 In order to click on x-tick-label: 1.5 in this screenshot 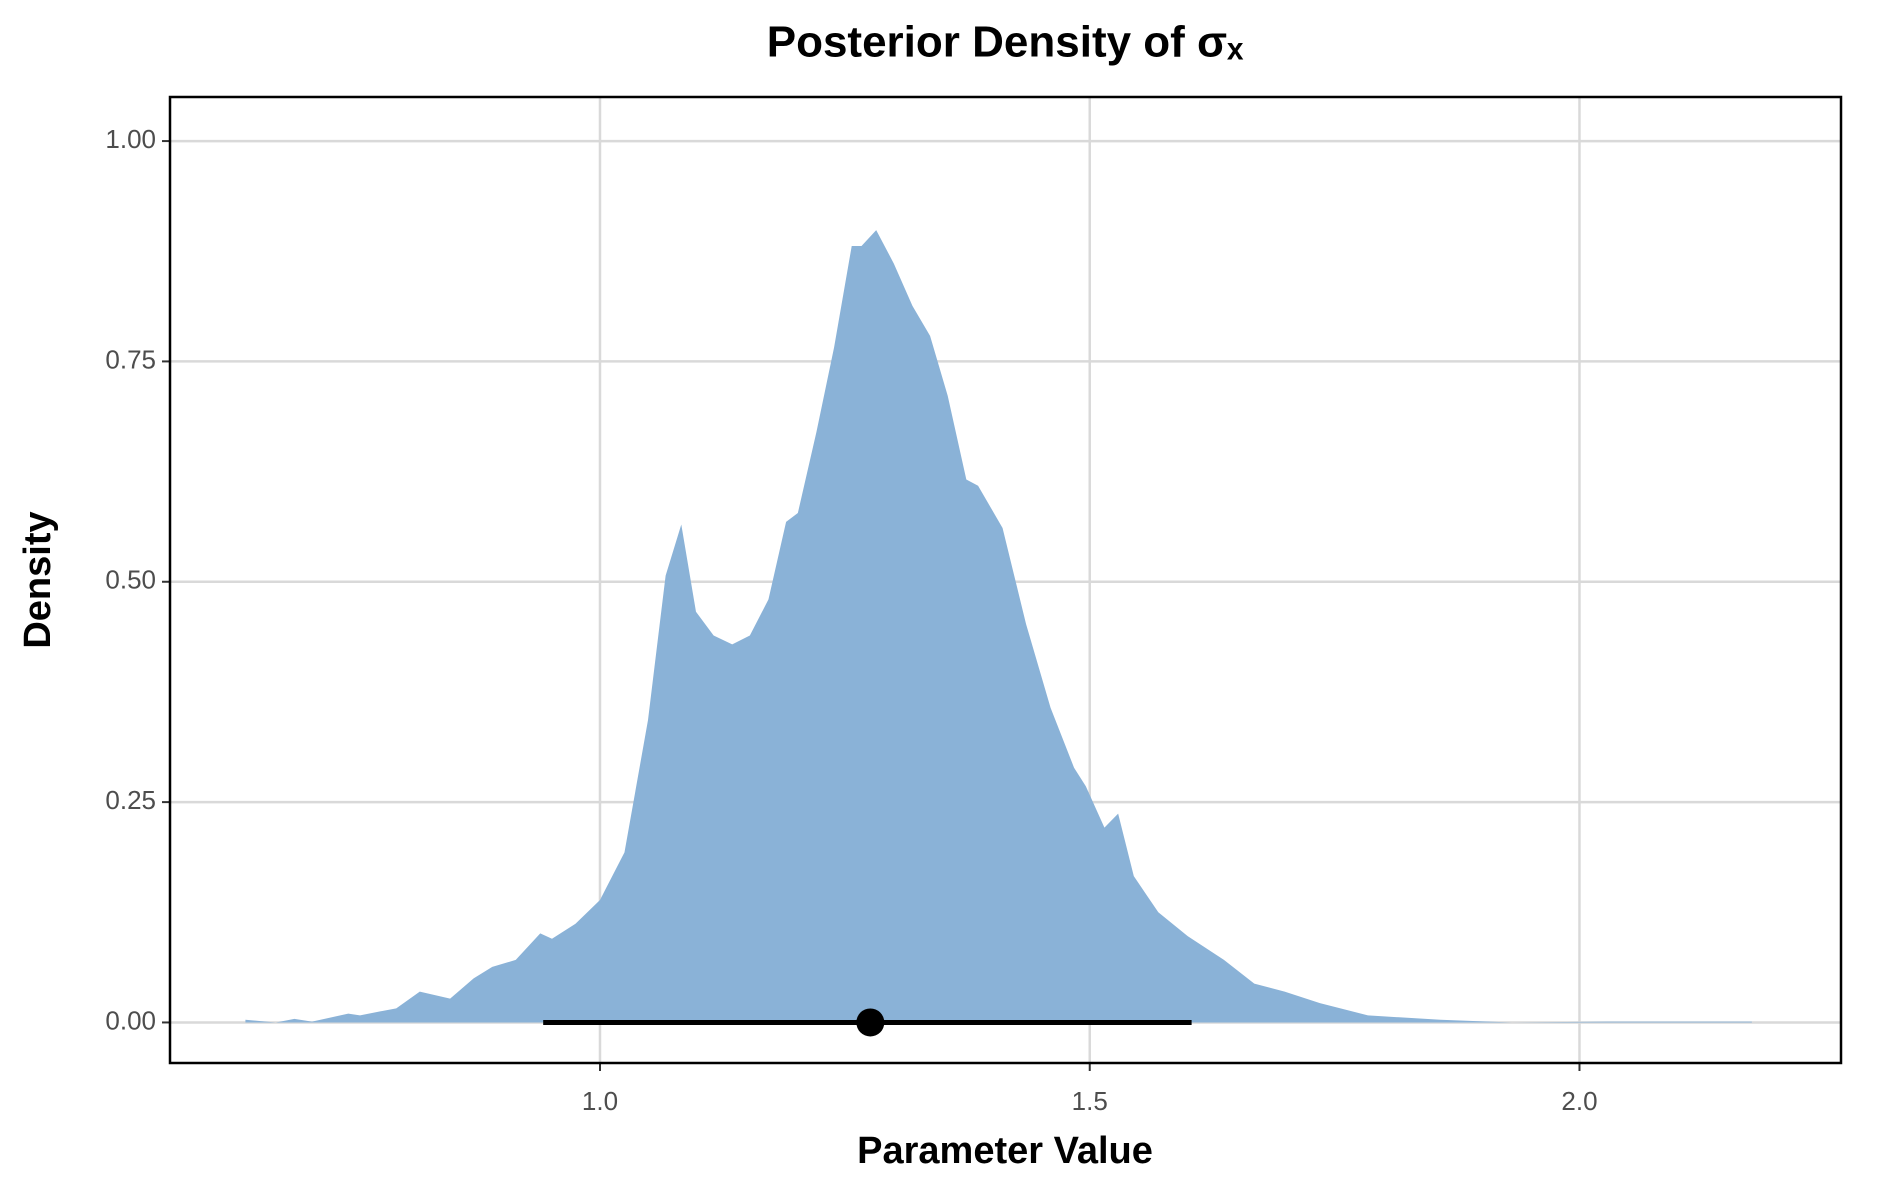, I will do `click(1090, 1101)`.